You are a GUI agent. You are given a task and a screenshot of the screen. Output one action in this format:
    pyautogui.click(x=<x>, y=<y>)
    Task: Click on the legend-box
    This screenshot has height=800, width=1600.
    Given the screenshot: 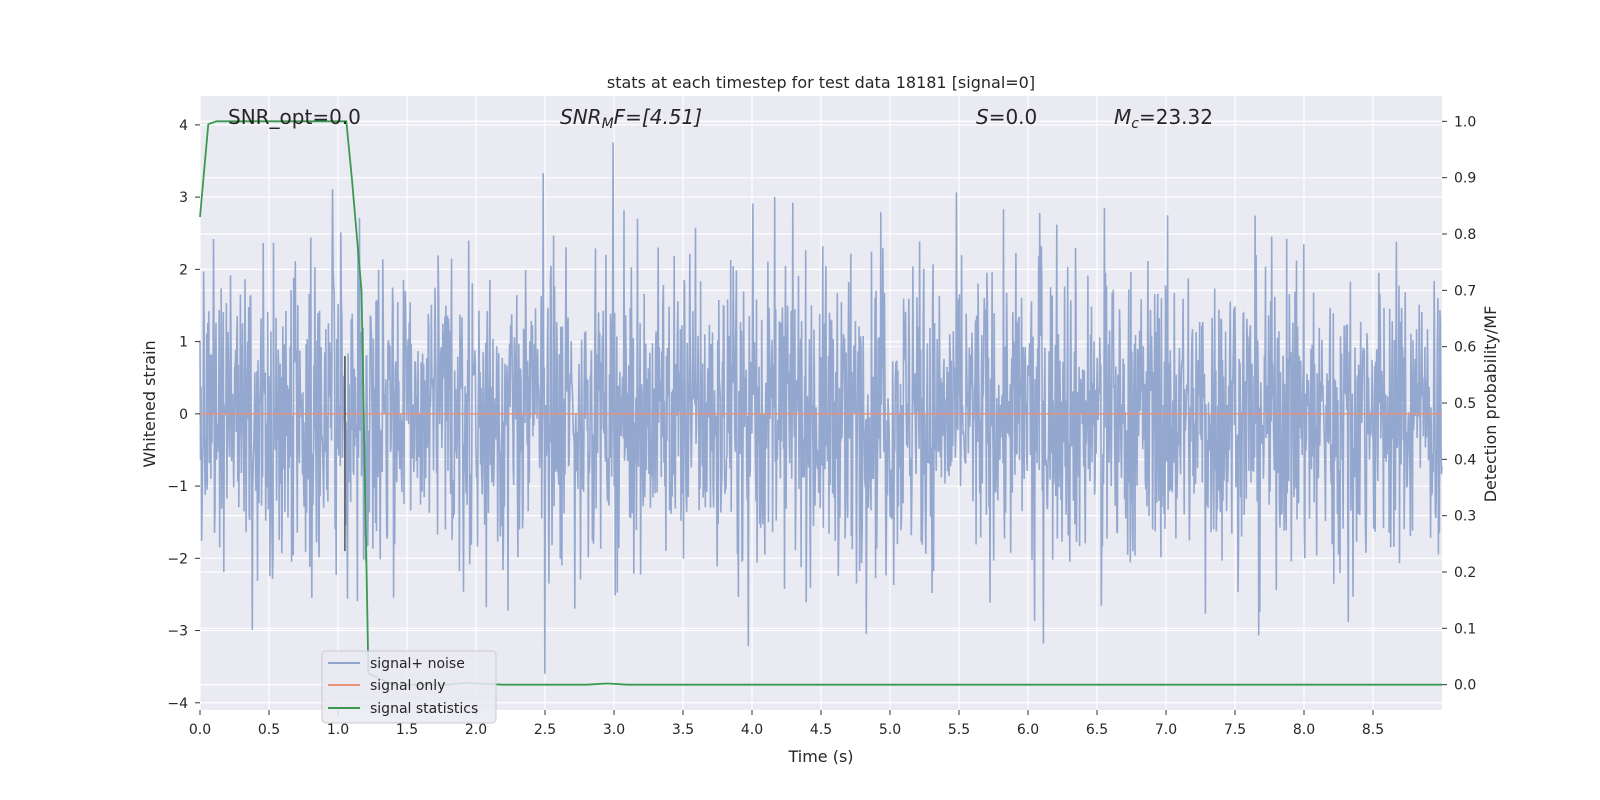 What is the action you would take?
    pyautogui.click(x=409, y=687)
    